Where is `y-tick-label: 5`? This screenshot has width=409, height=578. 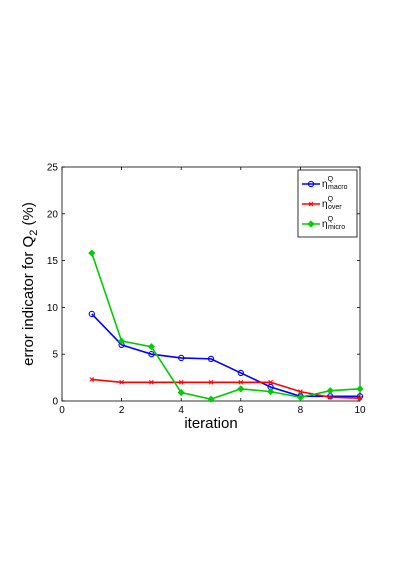 y-tick-label: 5 is located at coordinates (55, 355).